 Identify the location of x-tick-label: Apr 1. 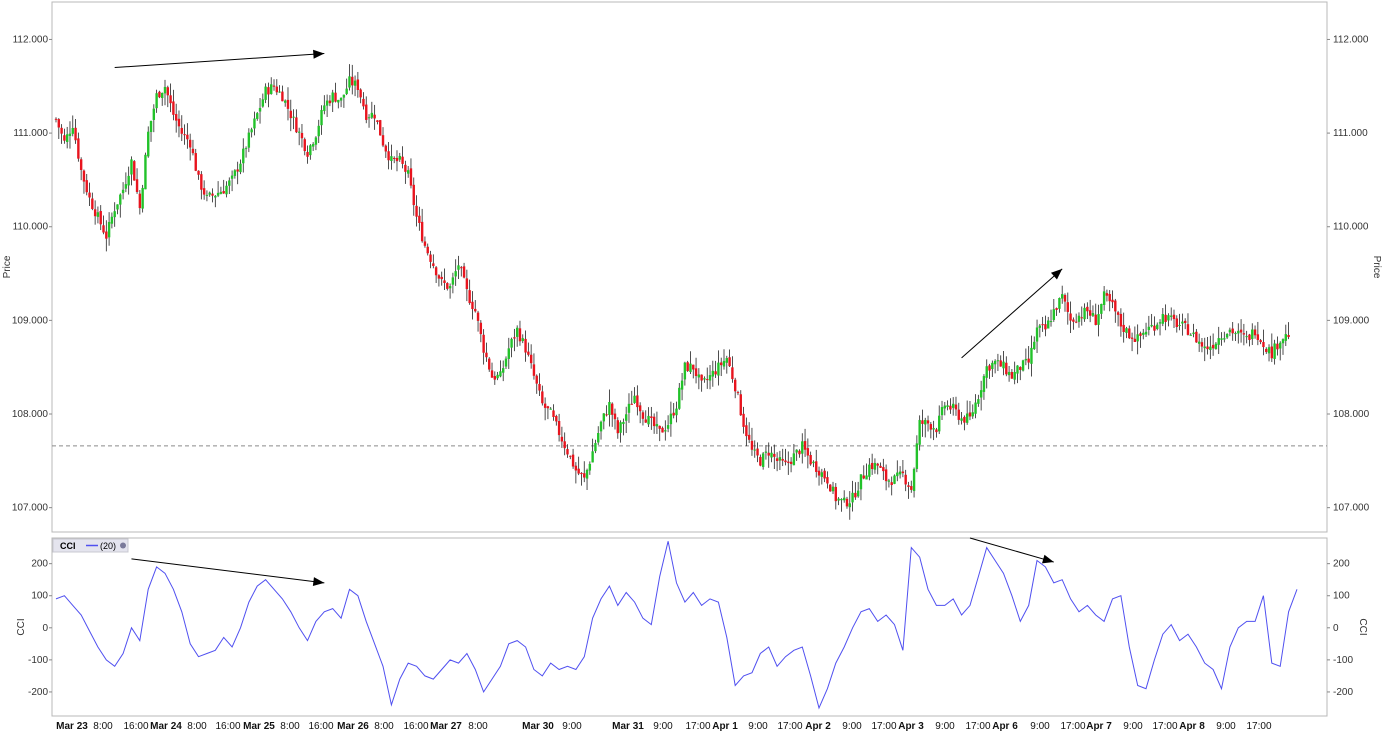
(725, 726).